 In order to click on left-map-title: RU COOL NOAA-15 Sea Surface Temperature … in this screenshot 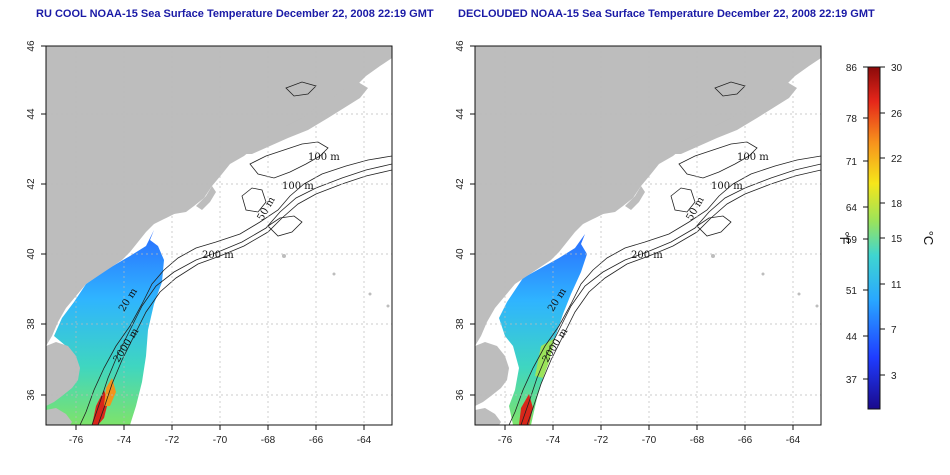, I will do `click(235, 14)`.